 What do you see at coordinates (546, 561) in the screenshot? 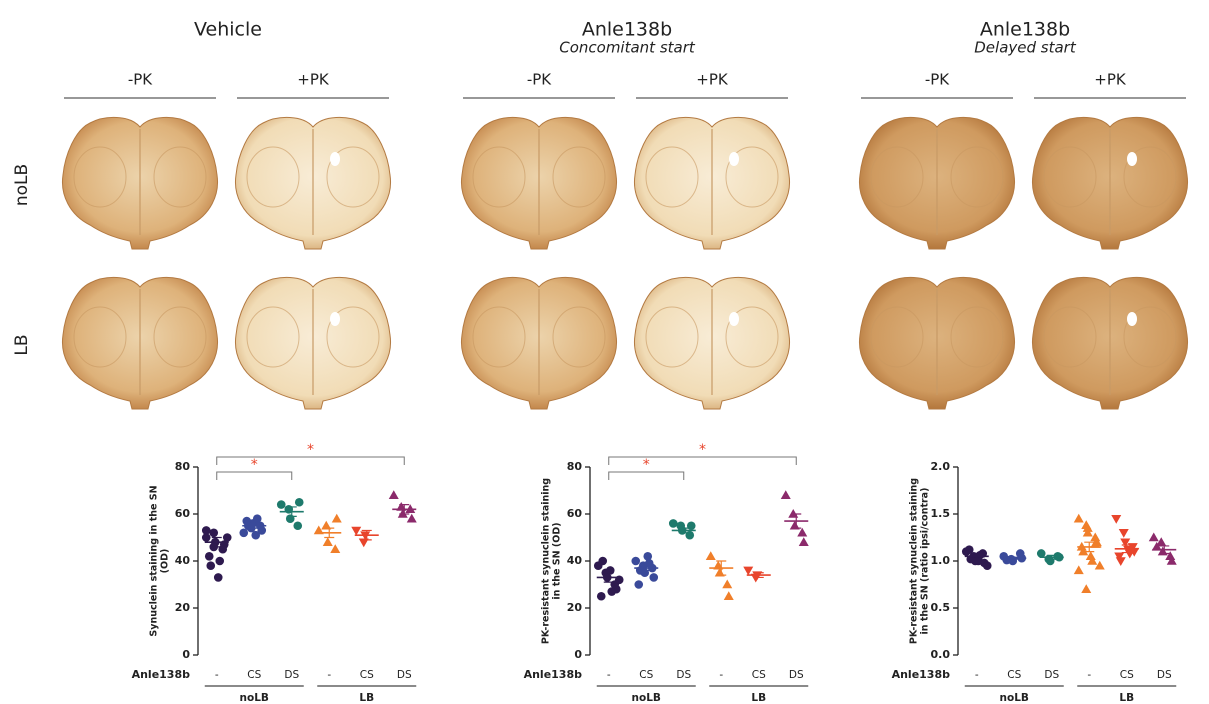
I see `y-axis-label: PK-resistant synuclein staining` at bounding box center [546, 561].